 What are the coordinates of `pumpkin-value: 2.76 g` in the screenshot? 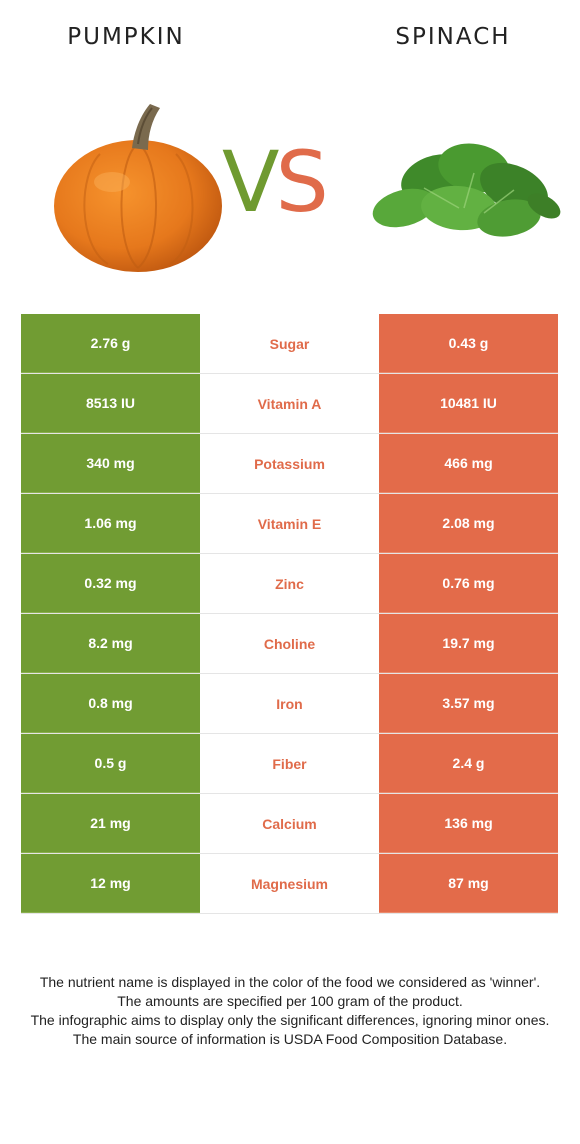 It's located at (110, 343).